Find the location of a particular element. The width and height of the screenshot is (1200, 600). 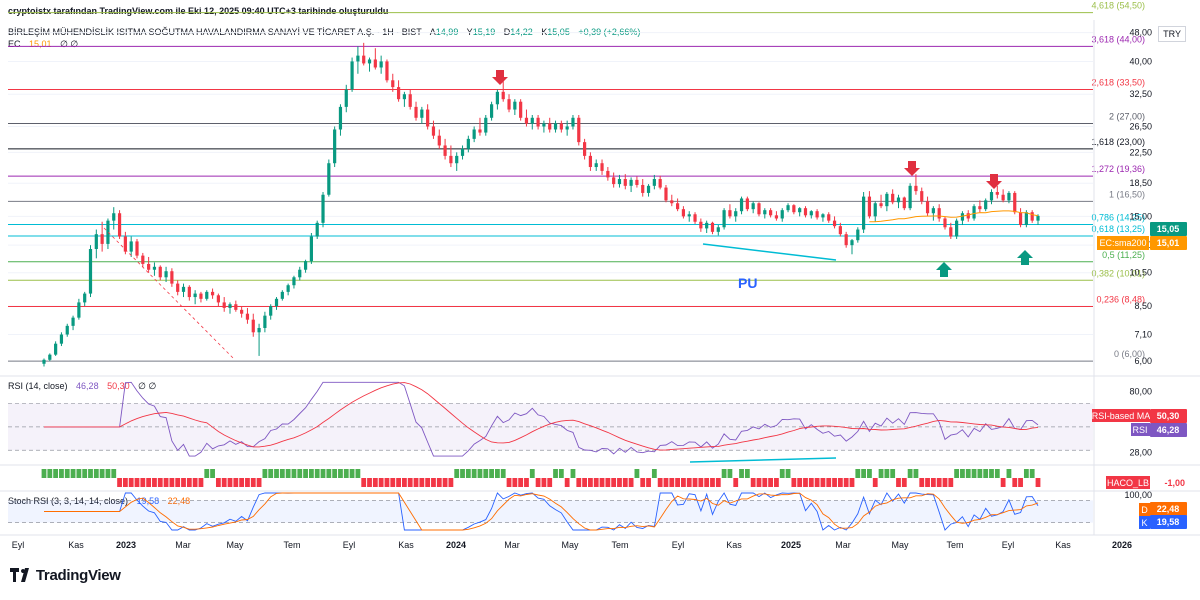

haco-label-bg is located at coordinates (1128, 482).